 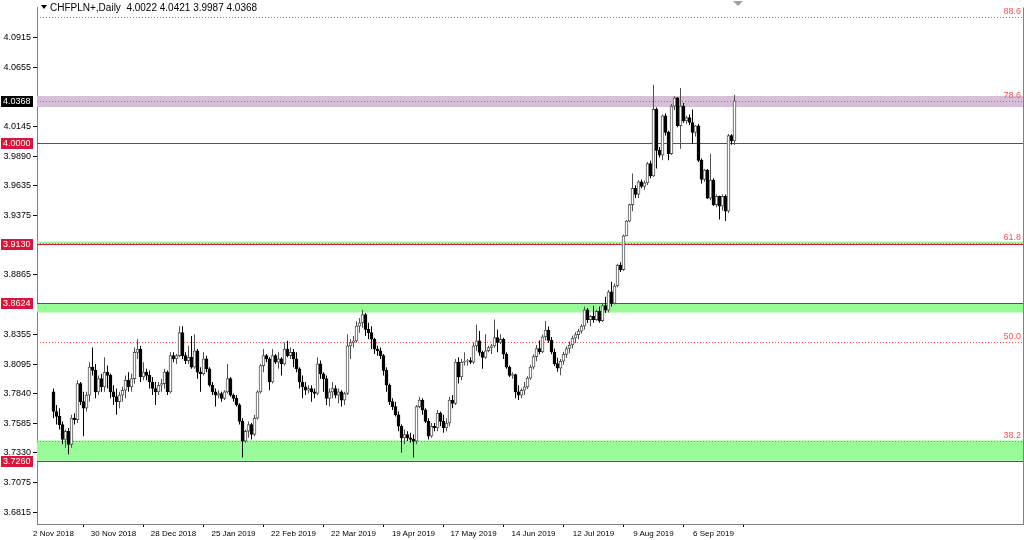 What do you see at coordinates (413, 533) in the screenshot?
I see `x-tick-label: 19 Apr 2019` at bounding box center [413, 533].